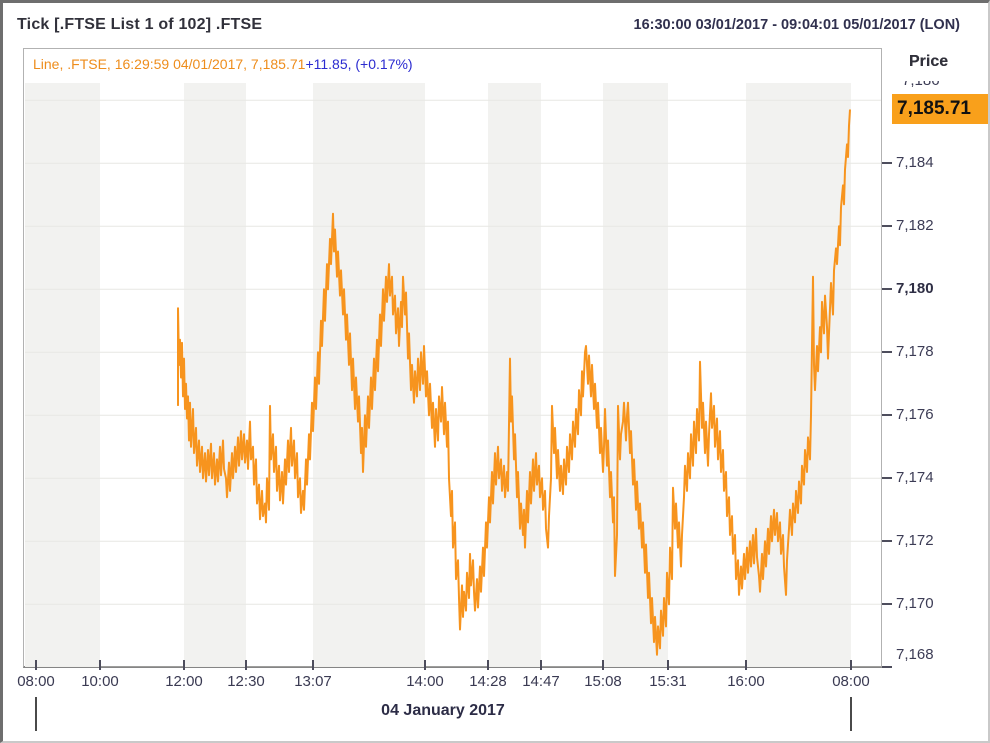  I want to click on time-tick-label: 15:08, so click(603, 681).